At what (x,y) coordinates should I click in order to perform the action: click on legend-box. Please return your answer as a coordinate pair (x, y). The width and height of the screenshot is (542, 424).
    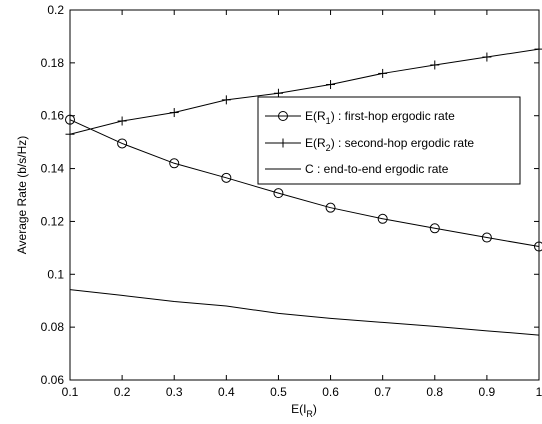
    Looking at the image, I should click on (389, 140).